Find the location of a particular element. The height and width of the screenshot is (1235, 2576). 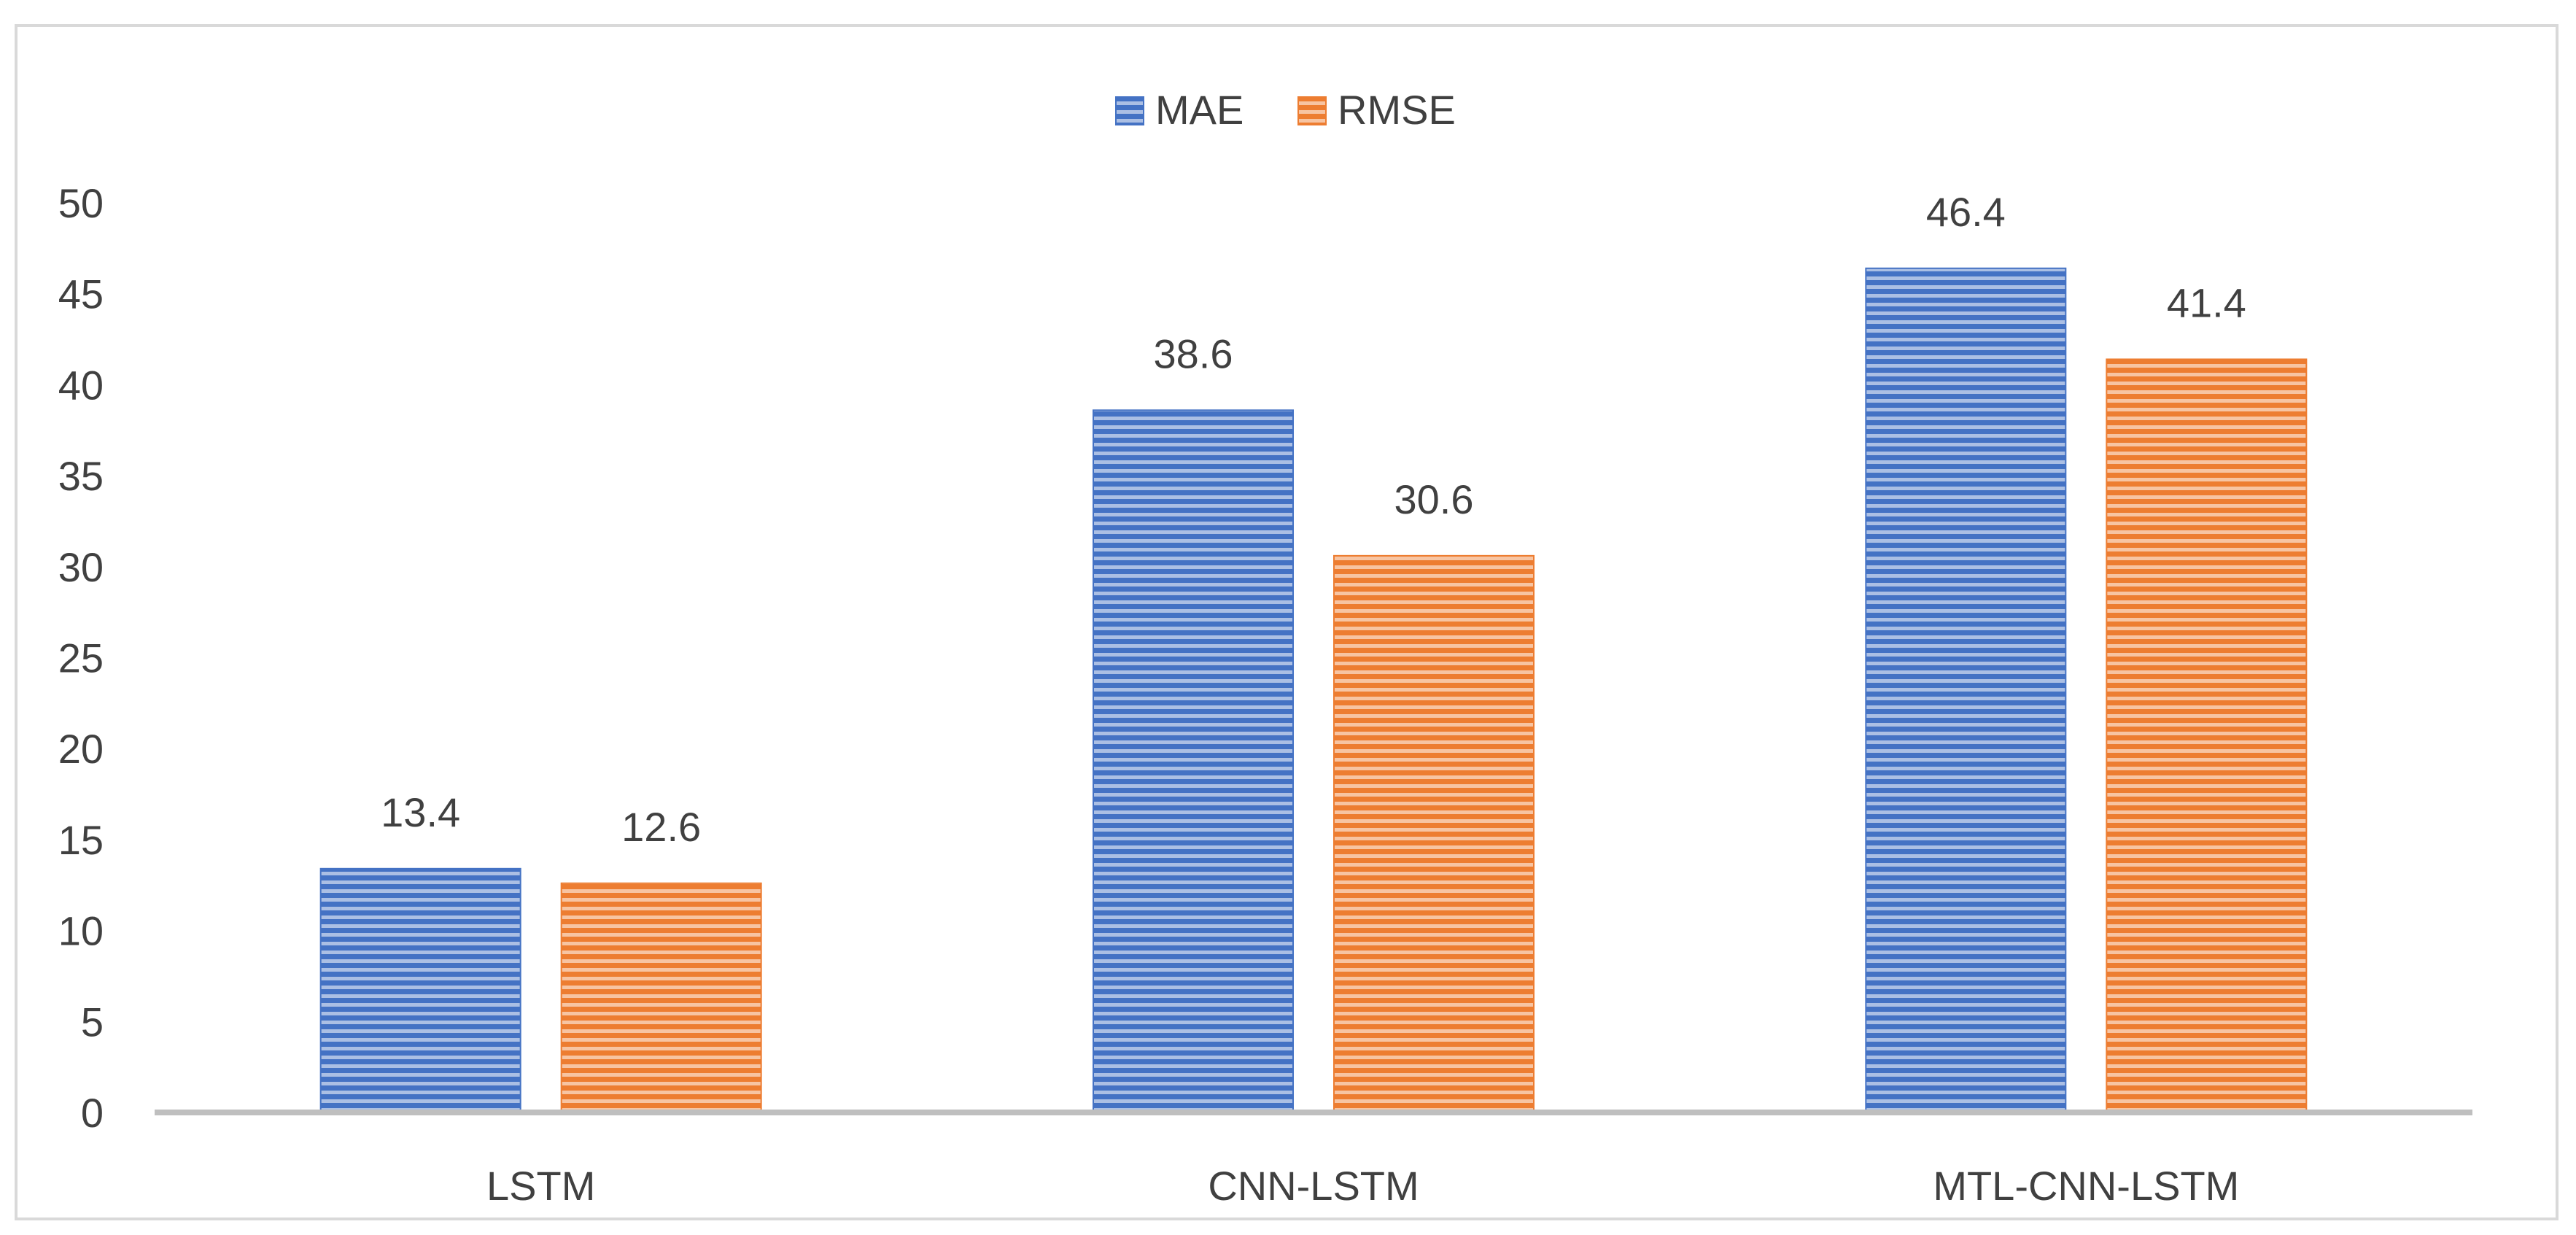

y-tick-label: 20 is located at coordinates (81, 749).